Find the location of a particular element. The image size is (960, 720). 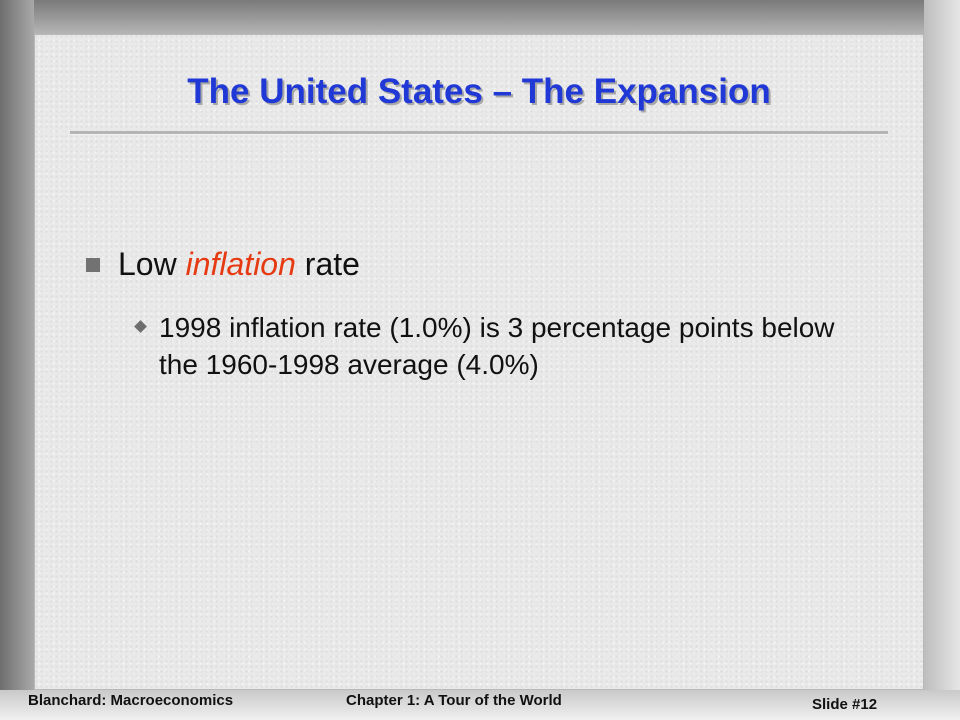

footer-author: Blanchard: Macroeconomics is located at coordinates (131, 700).